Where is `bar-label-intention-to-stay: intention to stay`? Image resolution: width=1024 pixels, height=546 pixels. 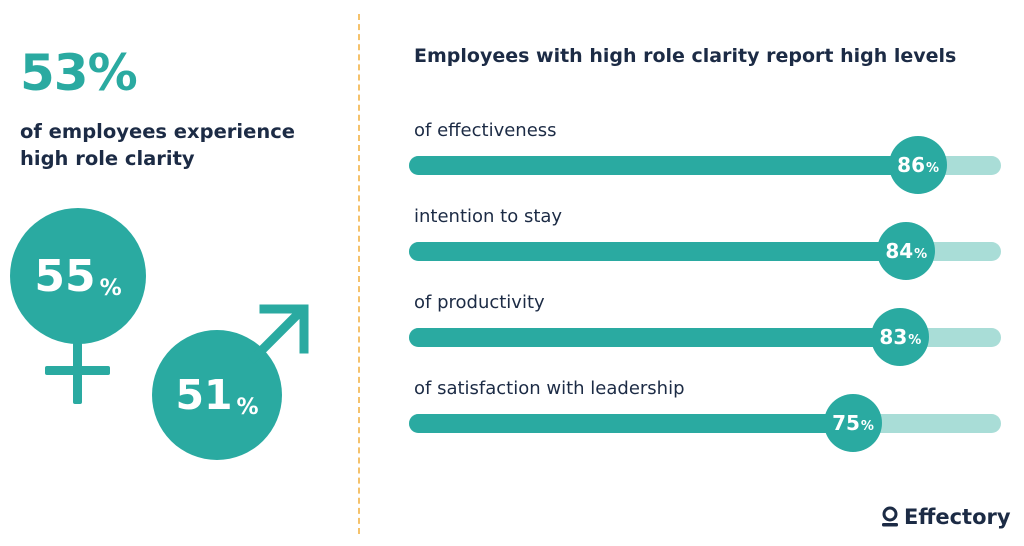 bar-label-intention-to-stay: intention to stay is located at coordinates (488, 216).